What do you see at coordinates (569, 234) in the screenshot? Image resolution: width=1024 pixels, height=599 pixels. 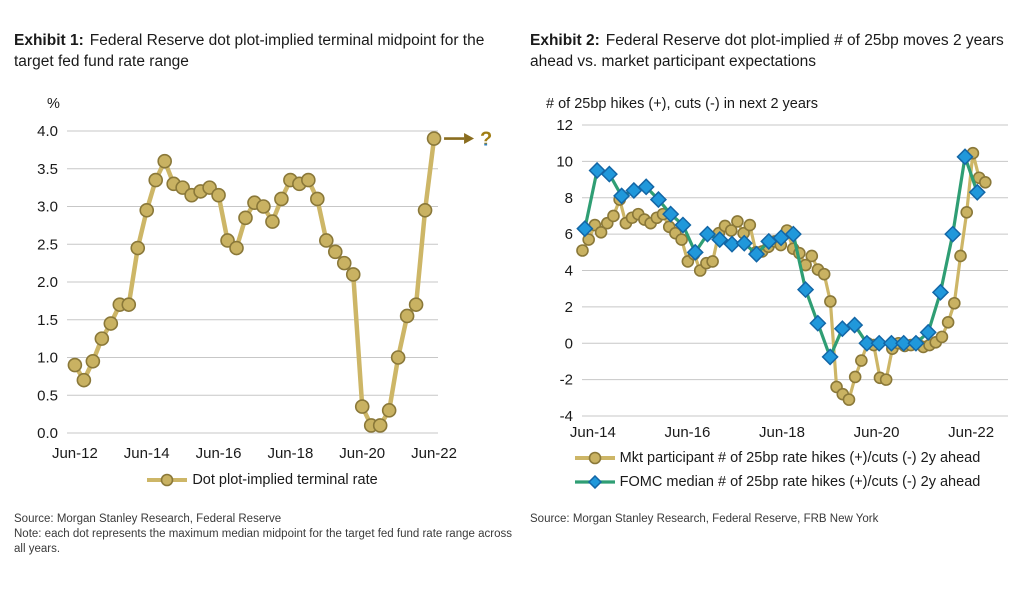 I see `y-tick-label: 6` at bounding box center [569, 234].